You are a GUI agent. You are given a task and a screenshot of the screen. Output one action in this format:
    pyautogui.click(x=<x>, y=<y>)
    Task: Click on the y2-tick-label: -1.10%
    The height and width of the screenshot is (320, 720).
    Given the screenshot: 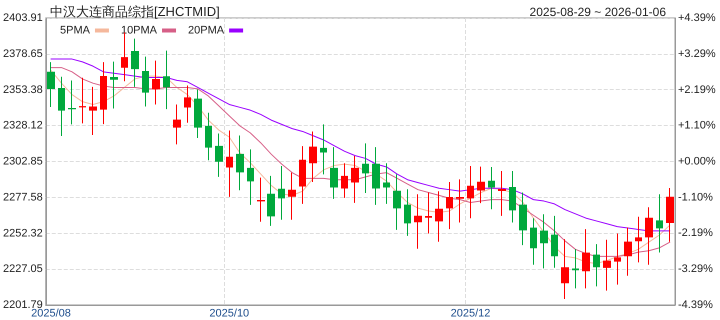 What is the action you would take?
    pyautogui.click(x=696, y=197)
    